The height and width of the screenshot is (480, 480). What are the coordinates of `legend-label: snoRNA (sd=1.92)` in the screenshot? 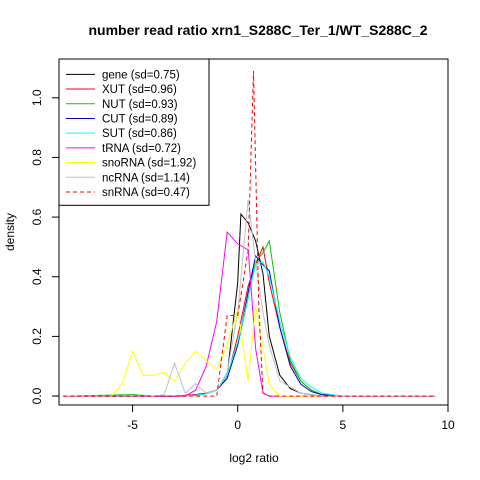 It's located at (149, 164).